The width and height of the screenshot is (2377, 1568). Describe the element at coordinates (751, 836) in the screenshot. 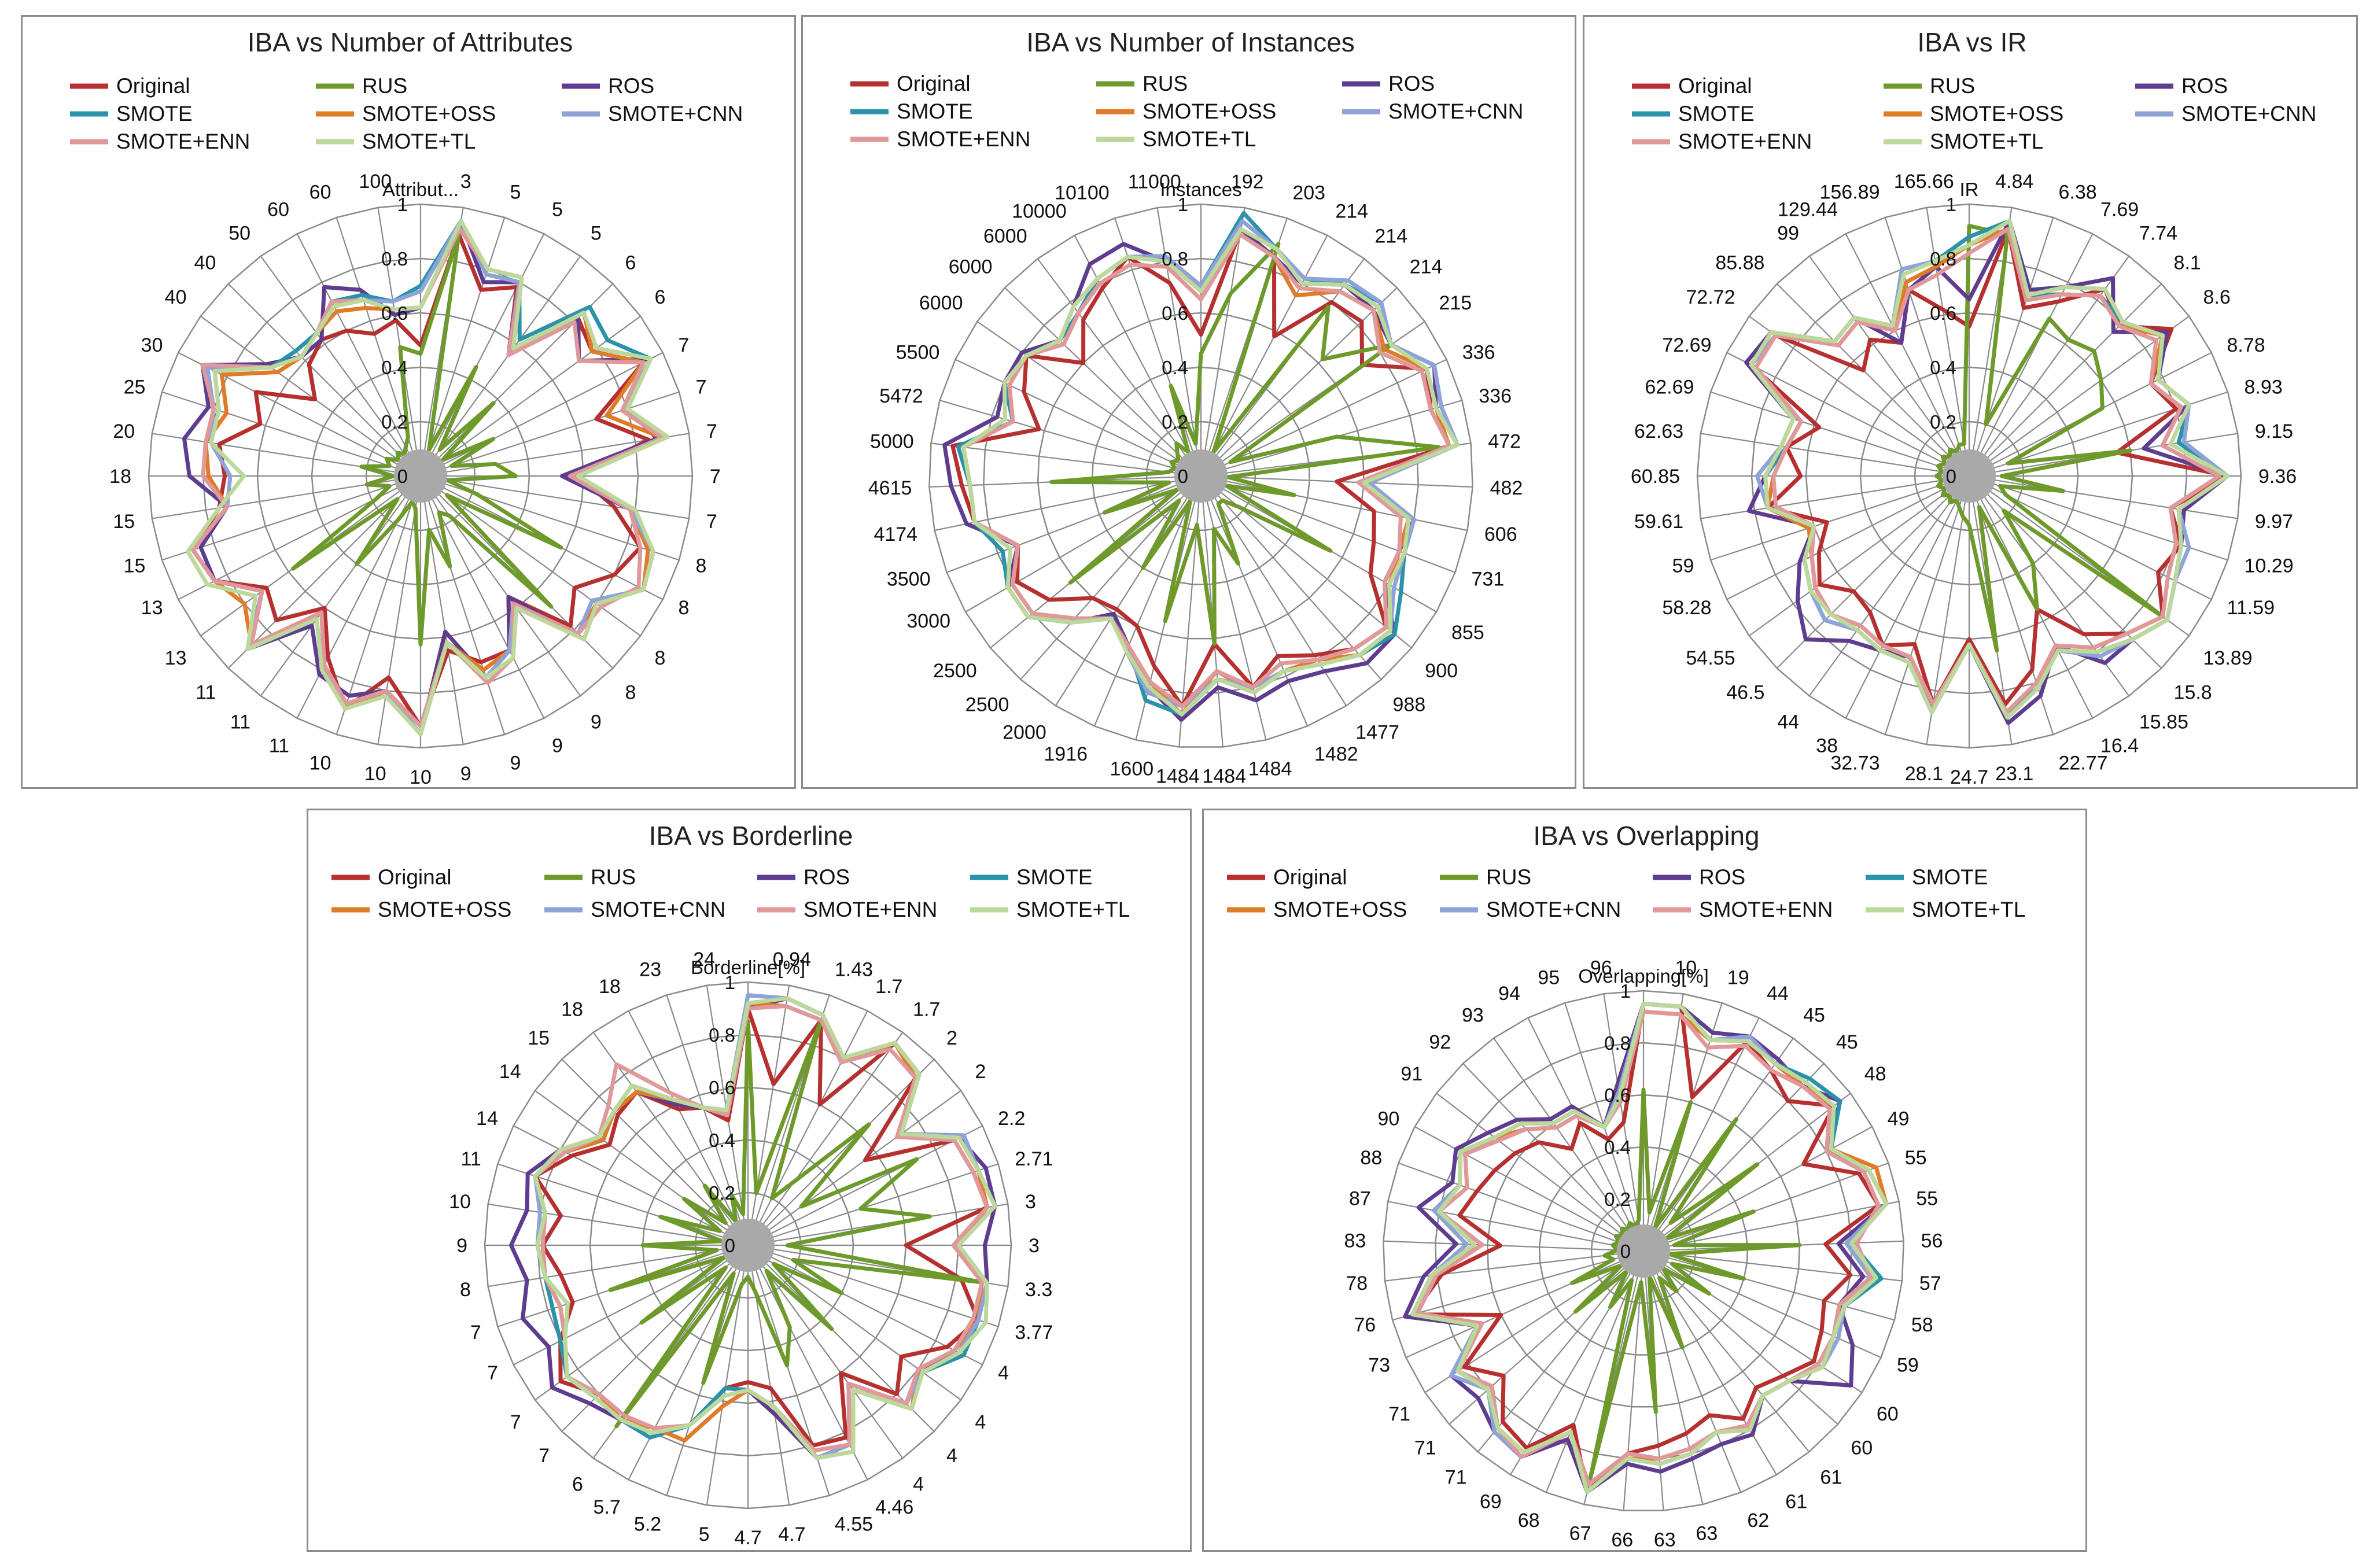

I see `chart-title: IBA vs Borderline` at that location.